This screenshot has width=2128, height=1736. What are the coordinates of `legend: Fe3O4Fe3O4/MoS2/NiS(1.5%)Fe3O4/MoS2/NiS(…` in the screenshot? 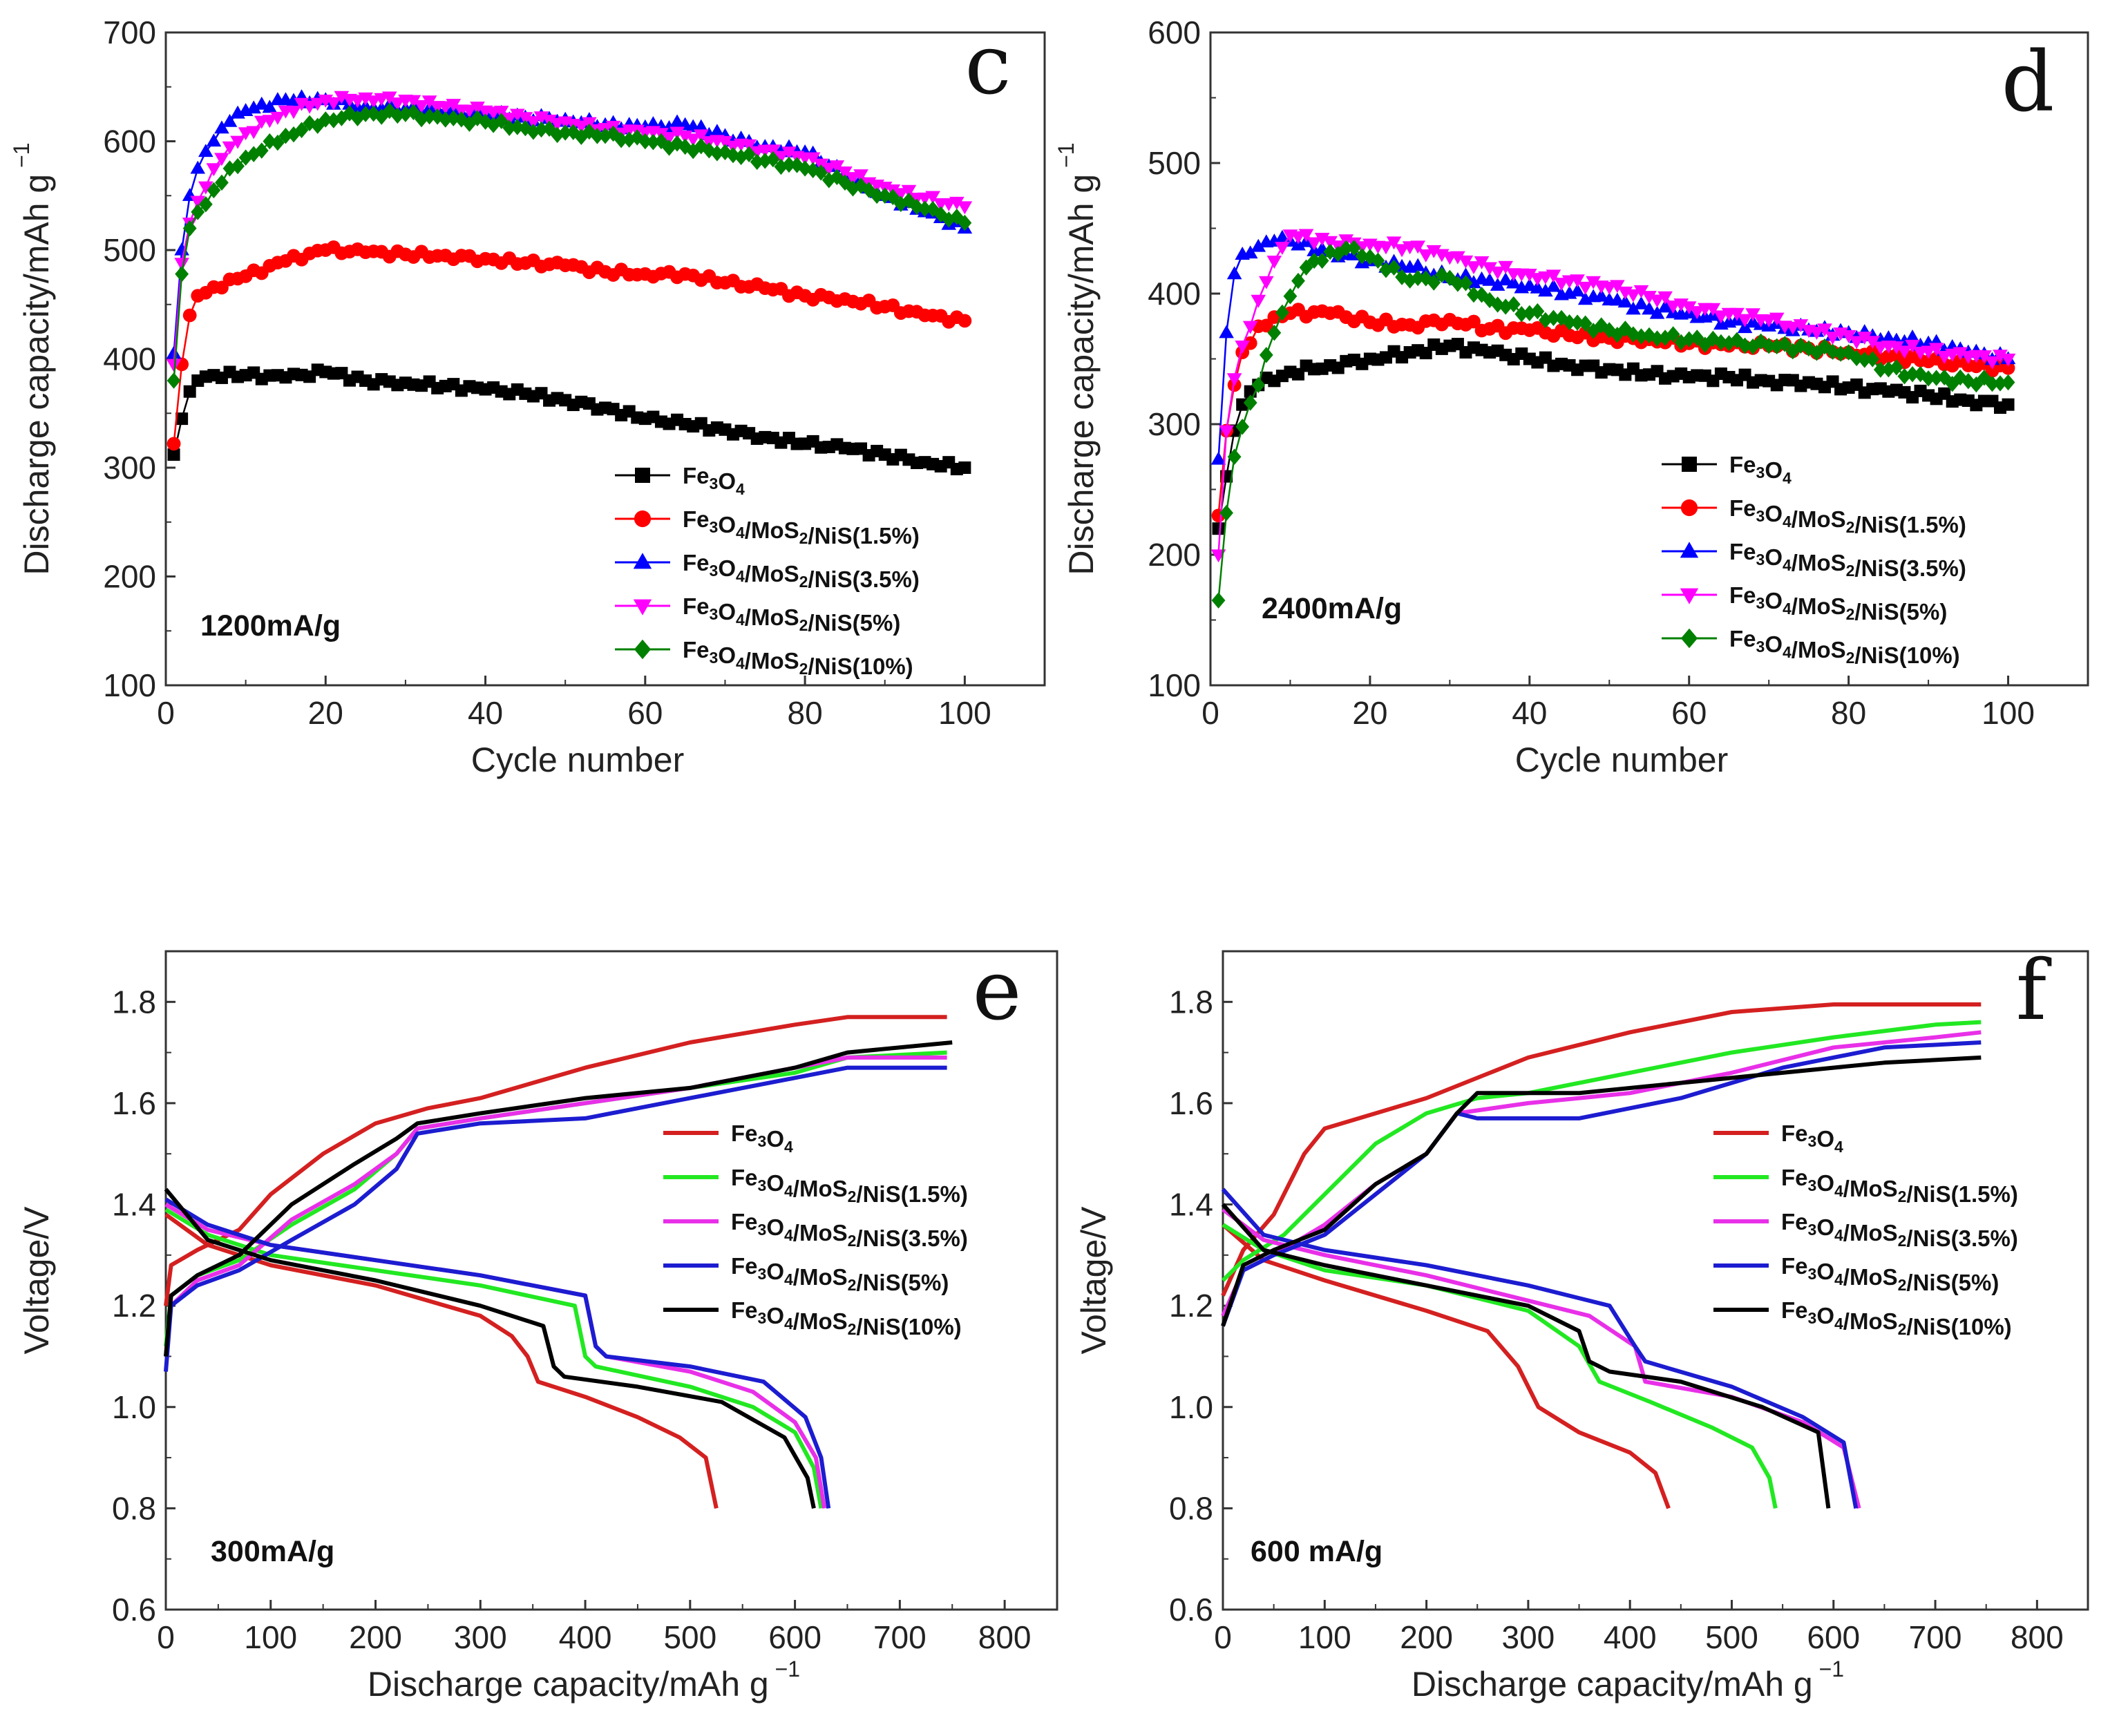 It's located at (1865, 1229).